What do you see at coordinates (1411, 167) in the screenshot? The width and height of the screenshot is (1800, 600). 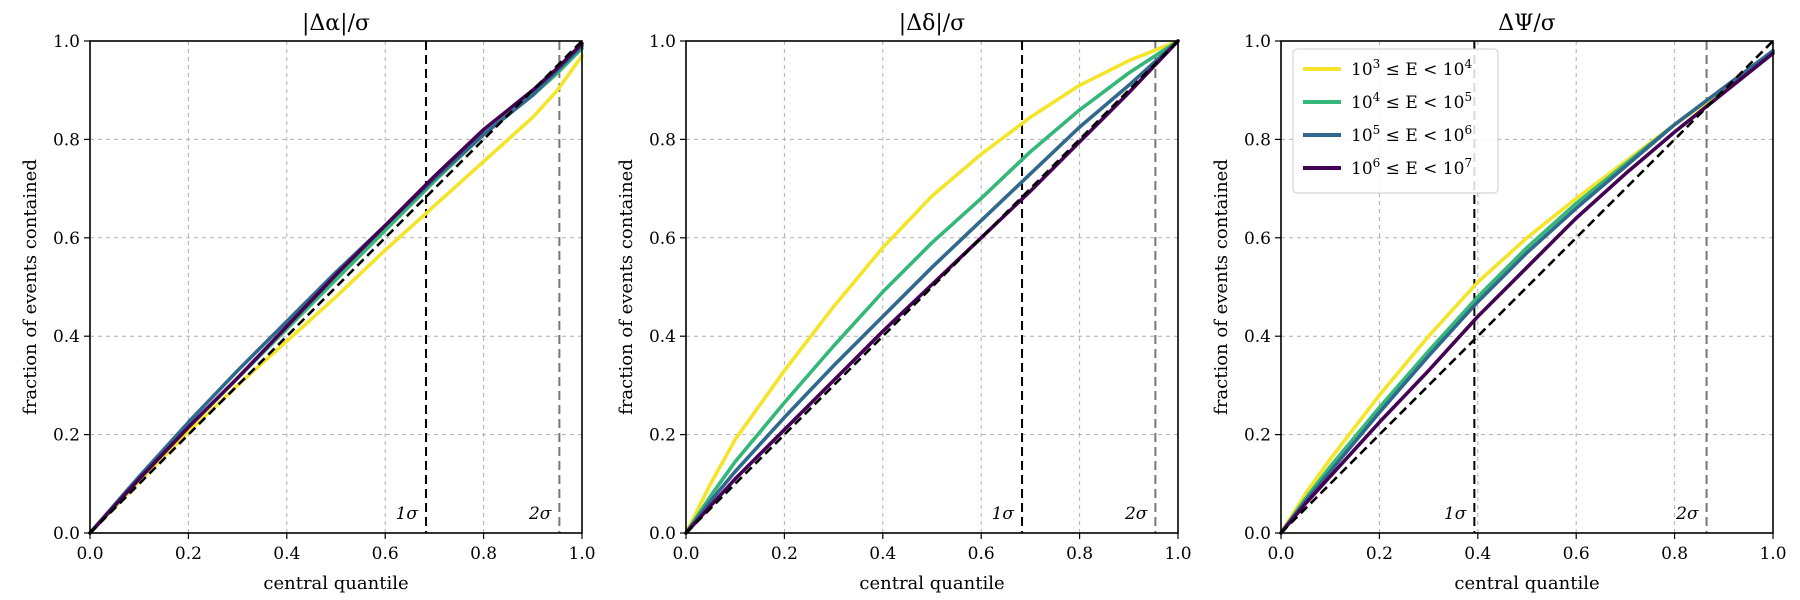 I see `legend-label-4: 106 ≤ E < 107` at bounding box center [1411, 167].